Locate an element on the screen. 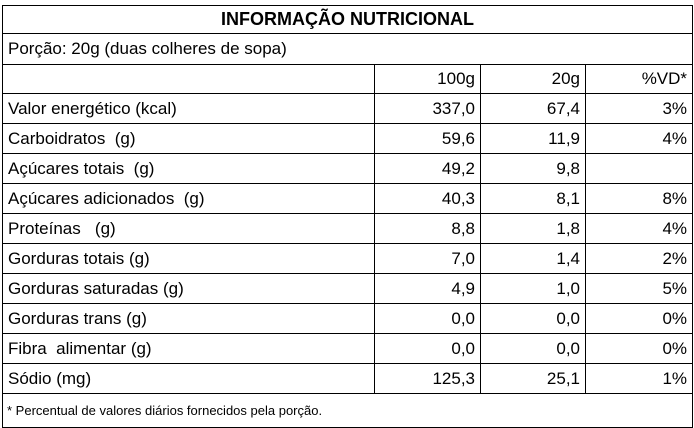  nutrient-name: Açúcares totais (g) is located at coordinates (188, 168).